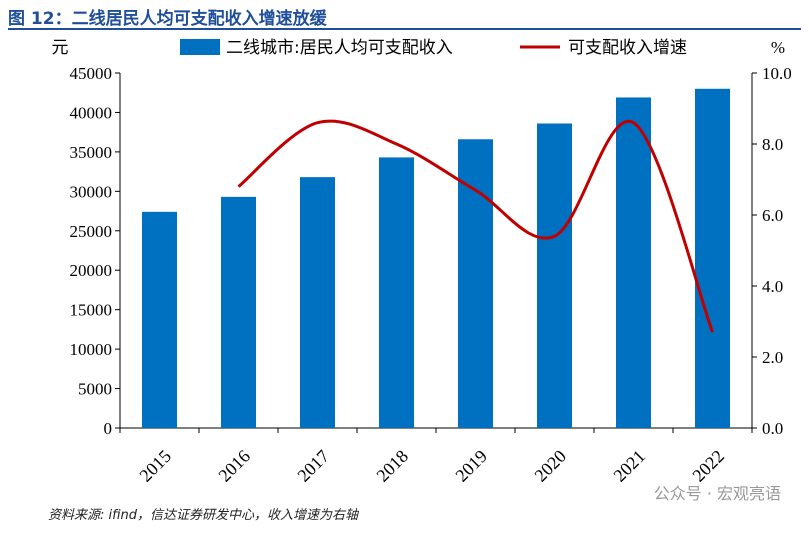  Describe the element at coordinates (772, 428) in the screenshot. I see `right-tick-label: 0.0` at that location.